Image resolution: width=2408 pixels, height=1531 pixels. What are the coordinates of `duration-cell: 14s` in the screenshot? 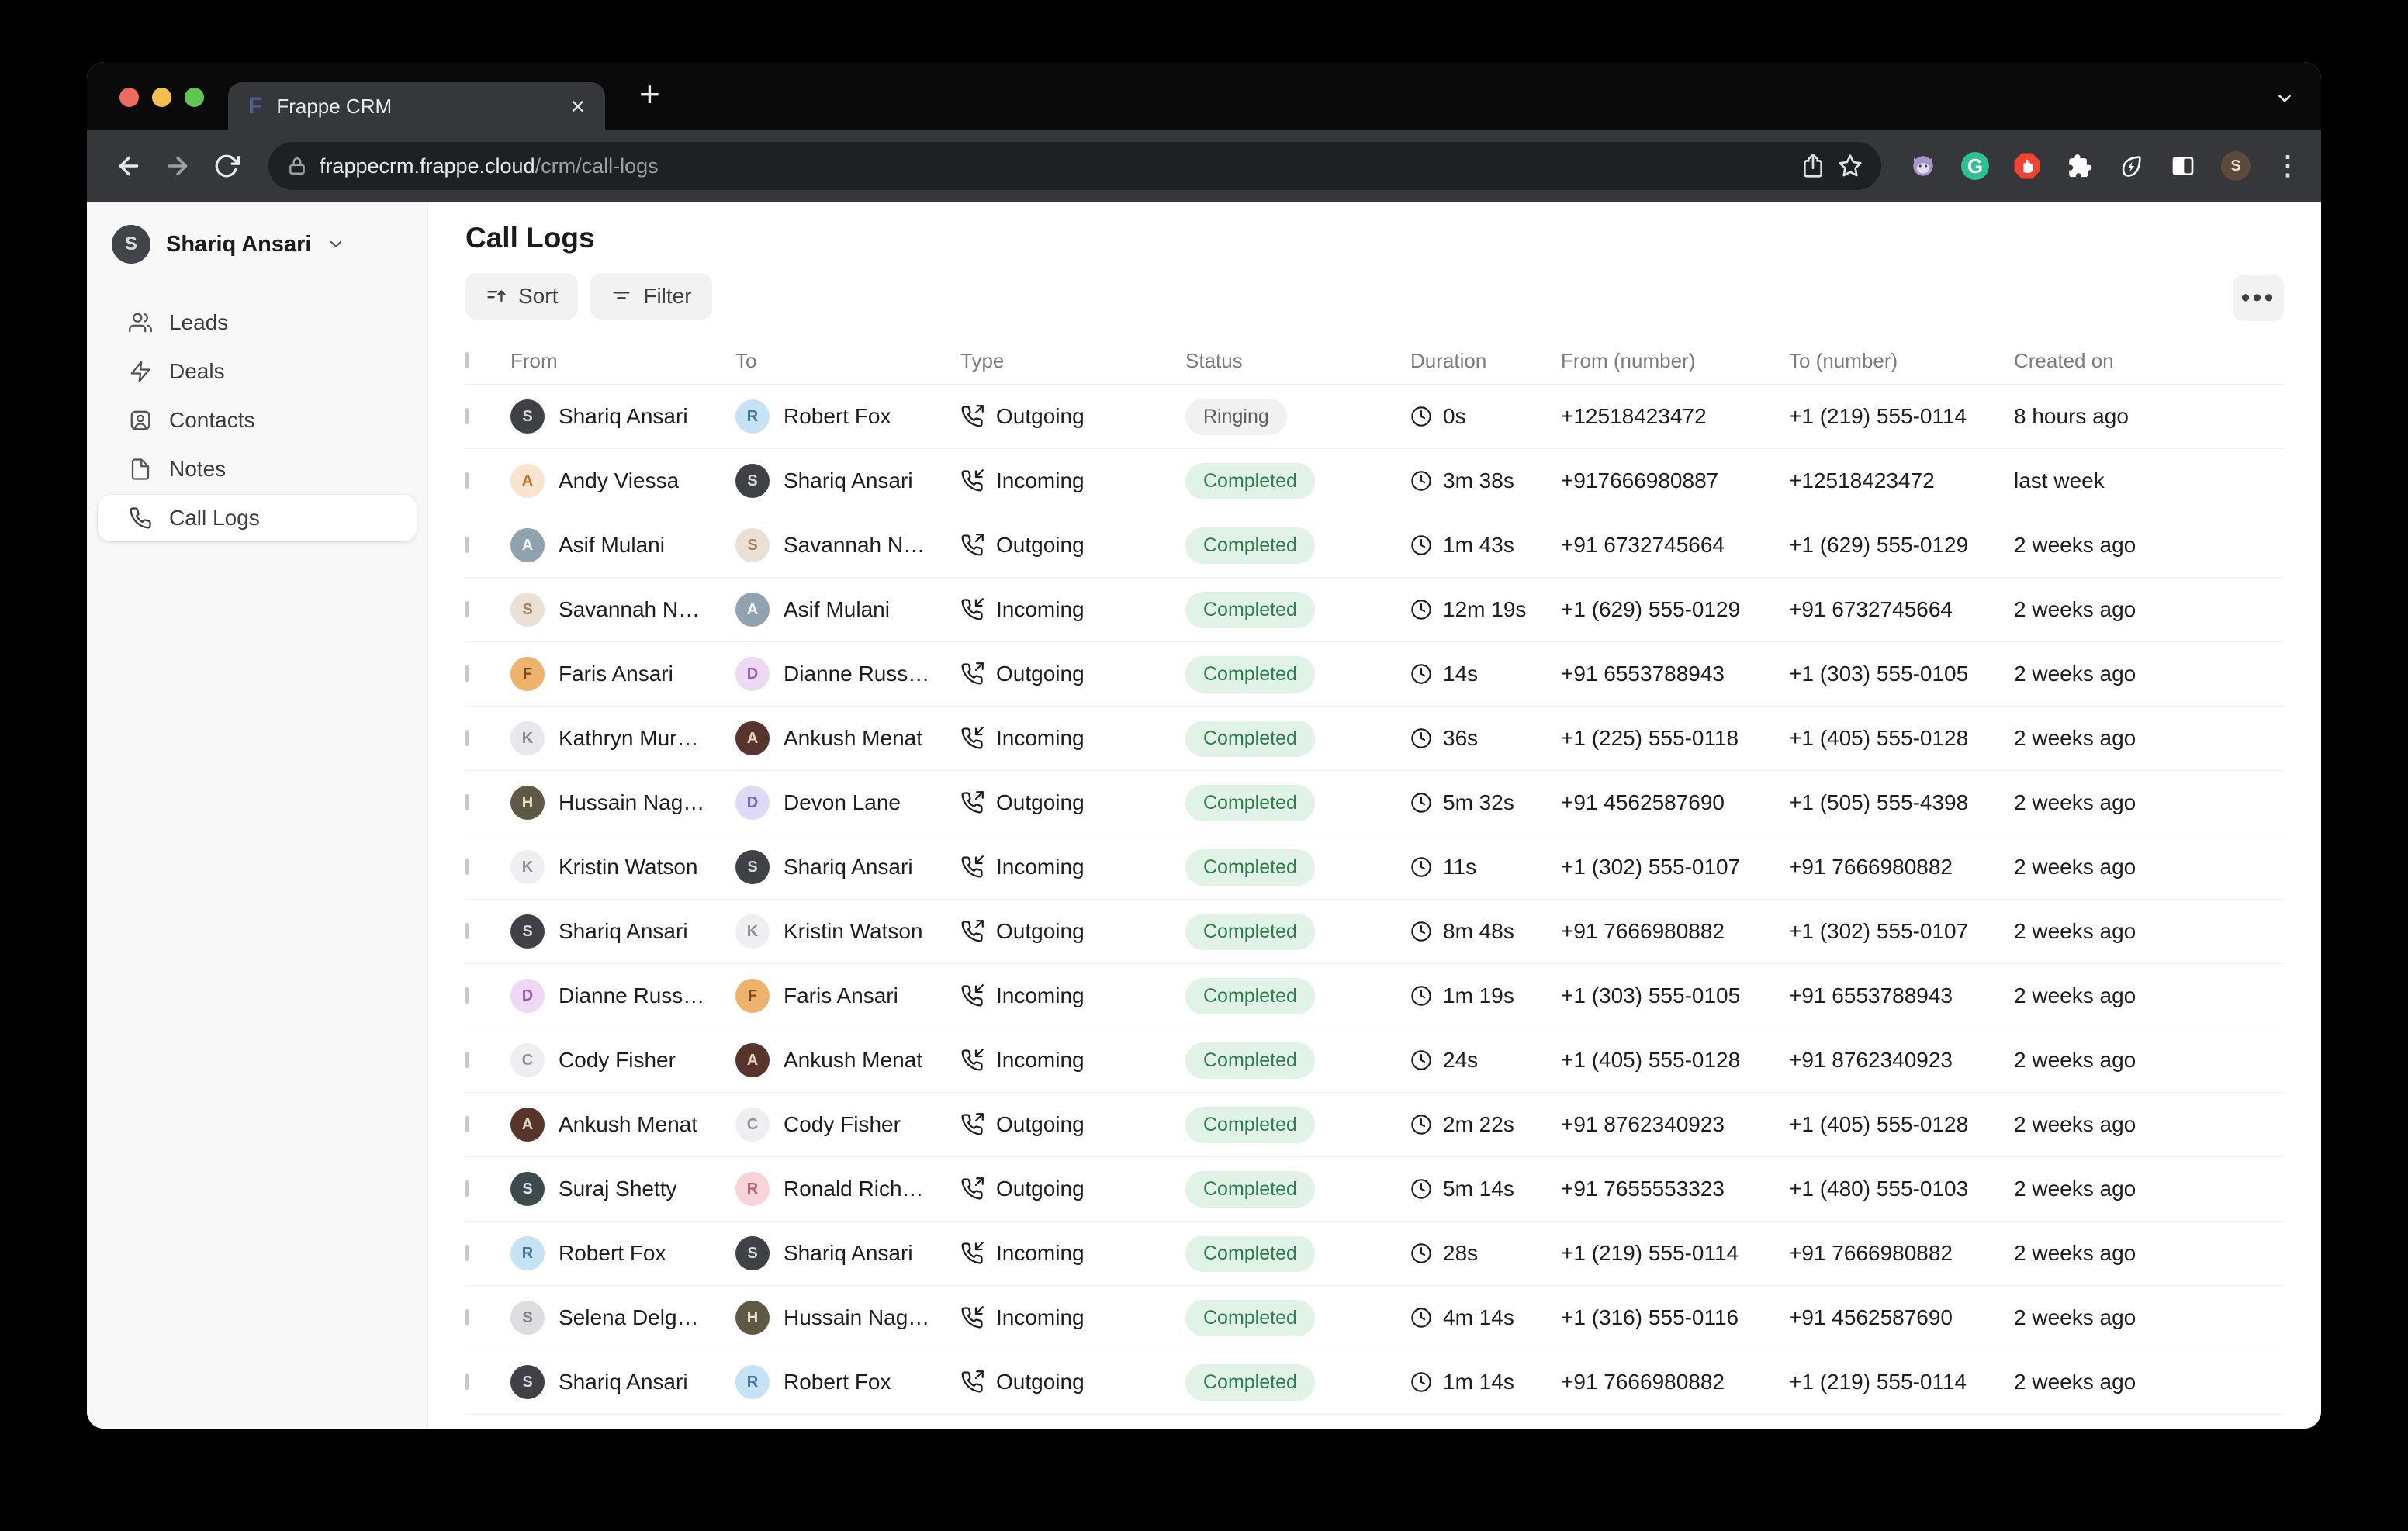 It's located at (1485, 674).